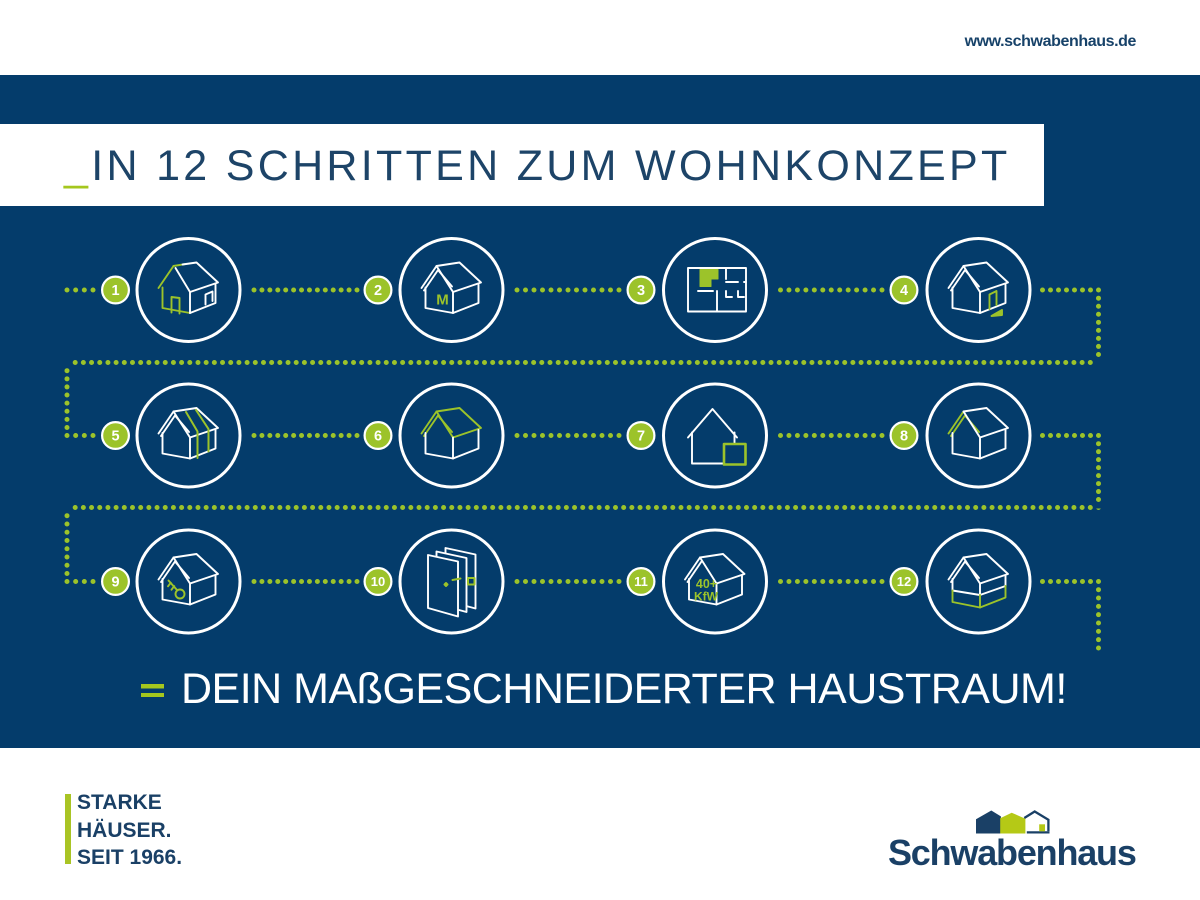 The image size is (1200, 900). Describe the element at coordinates (378, 437) in the screenshot. I see `svg-text: 6` at that location.